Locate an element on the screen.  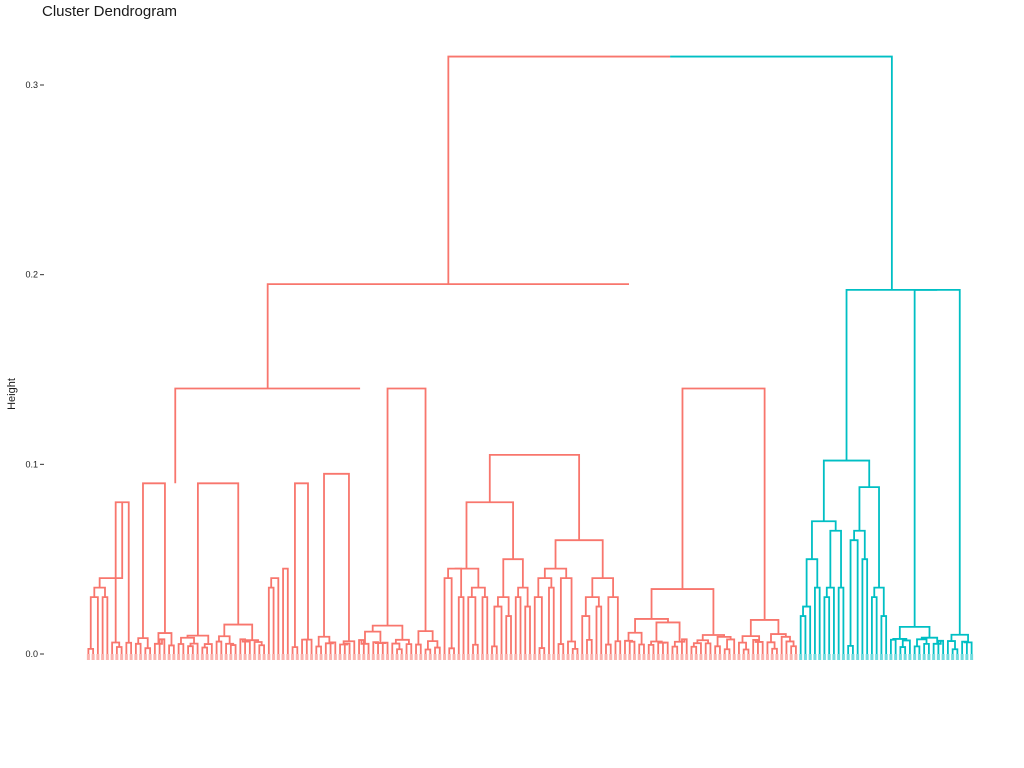
y-tick-label: 0.3 is located at coordinates (31, 85).